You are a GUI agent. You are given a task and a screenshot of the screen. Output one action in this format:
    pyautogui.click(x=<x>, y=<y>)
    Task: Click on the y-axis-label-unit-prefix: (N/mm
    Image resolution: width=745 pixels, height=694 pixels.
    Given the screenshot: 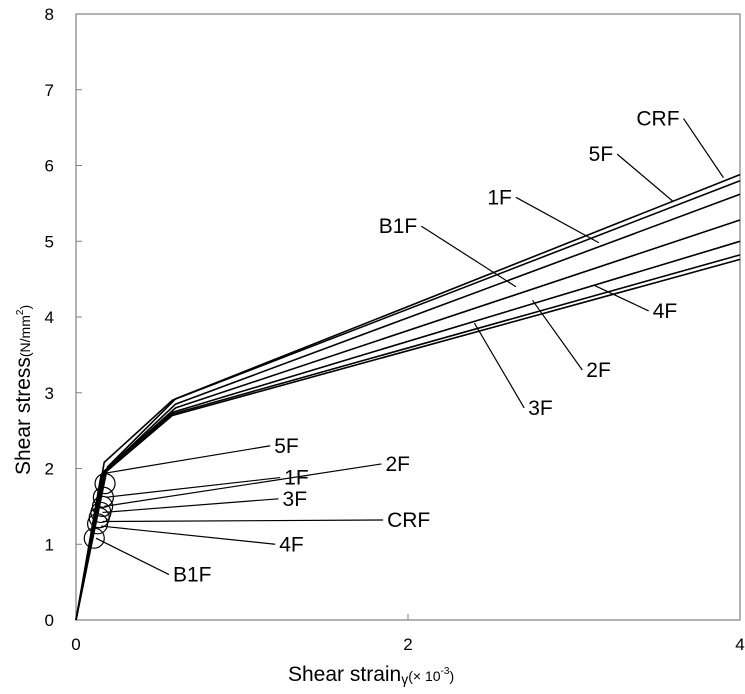 What is the action you would take?
    pyautogui.click(x=25, y=336)
    